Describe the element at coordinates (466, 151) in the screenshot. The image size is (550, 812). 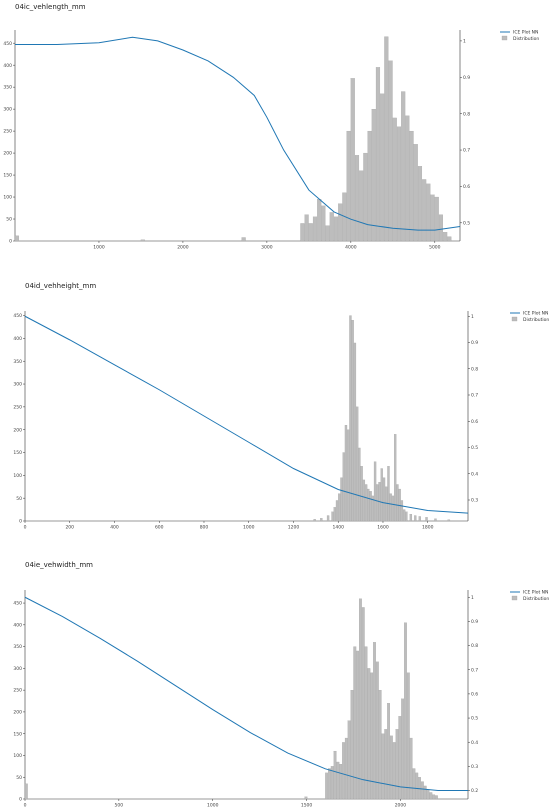
I see `y-tick-label-right: 0.7` at that location.